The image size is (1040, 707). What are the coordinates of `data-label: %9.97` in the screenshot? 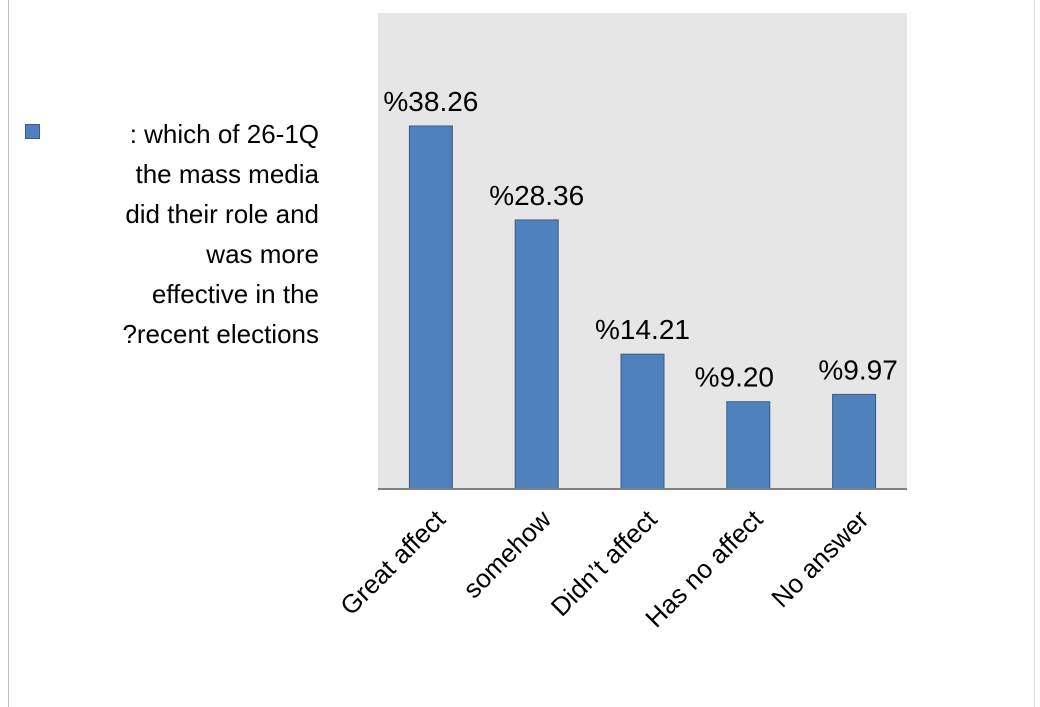 It's located at (857, 369).